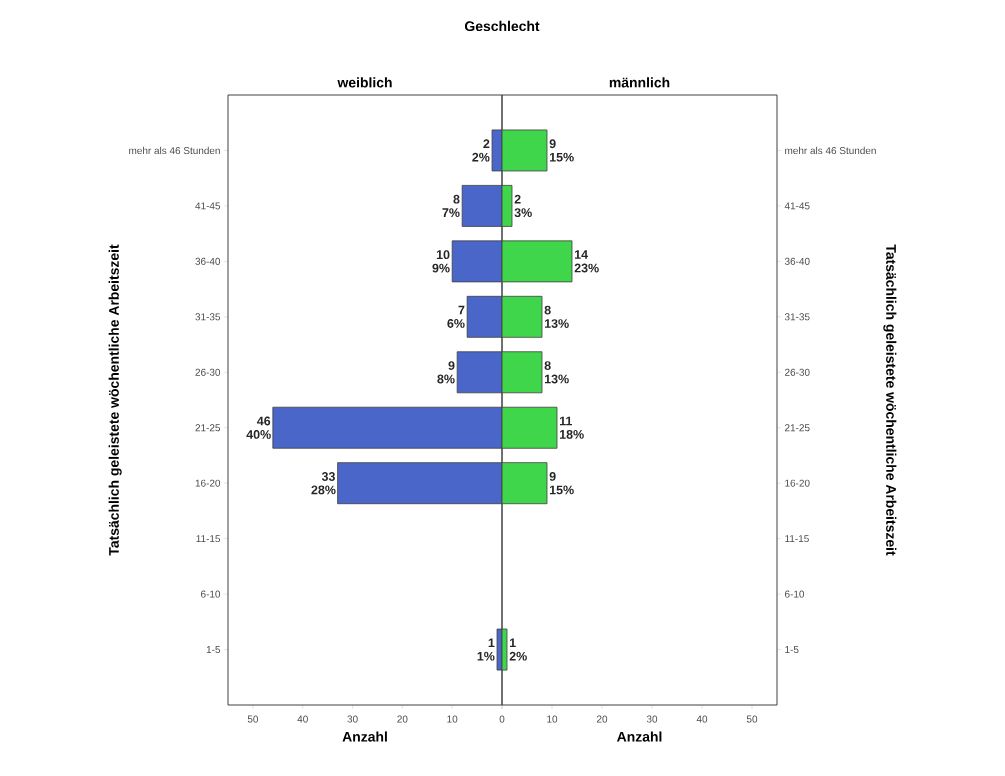  I want to click on data-label: 1 2%, so click(518, 649).